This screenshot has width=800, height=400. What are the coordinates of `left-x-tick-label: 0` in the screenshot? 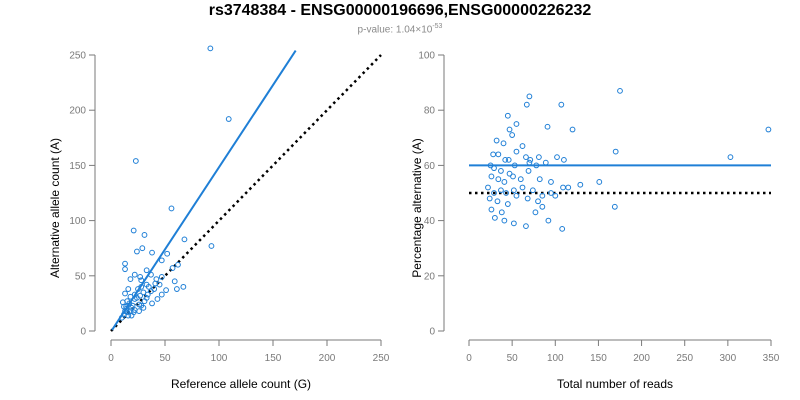 It's located at (111, 358).